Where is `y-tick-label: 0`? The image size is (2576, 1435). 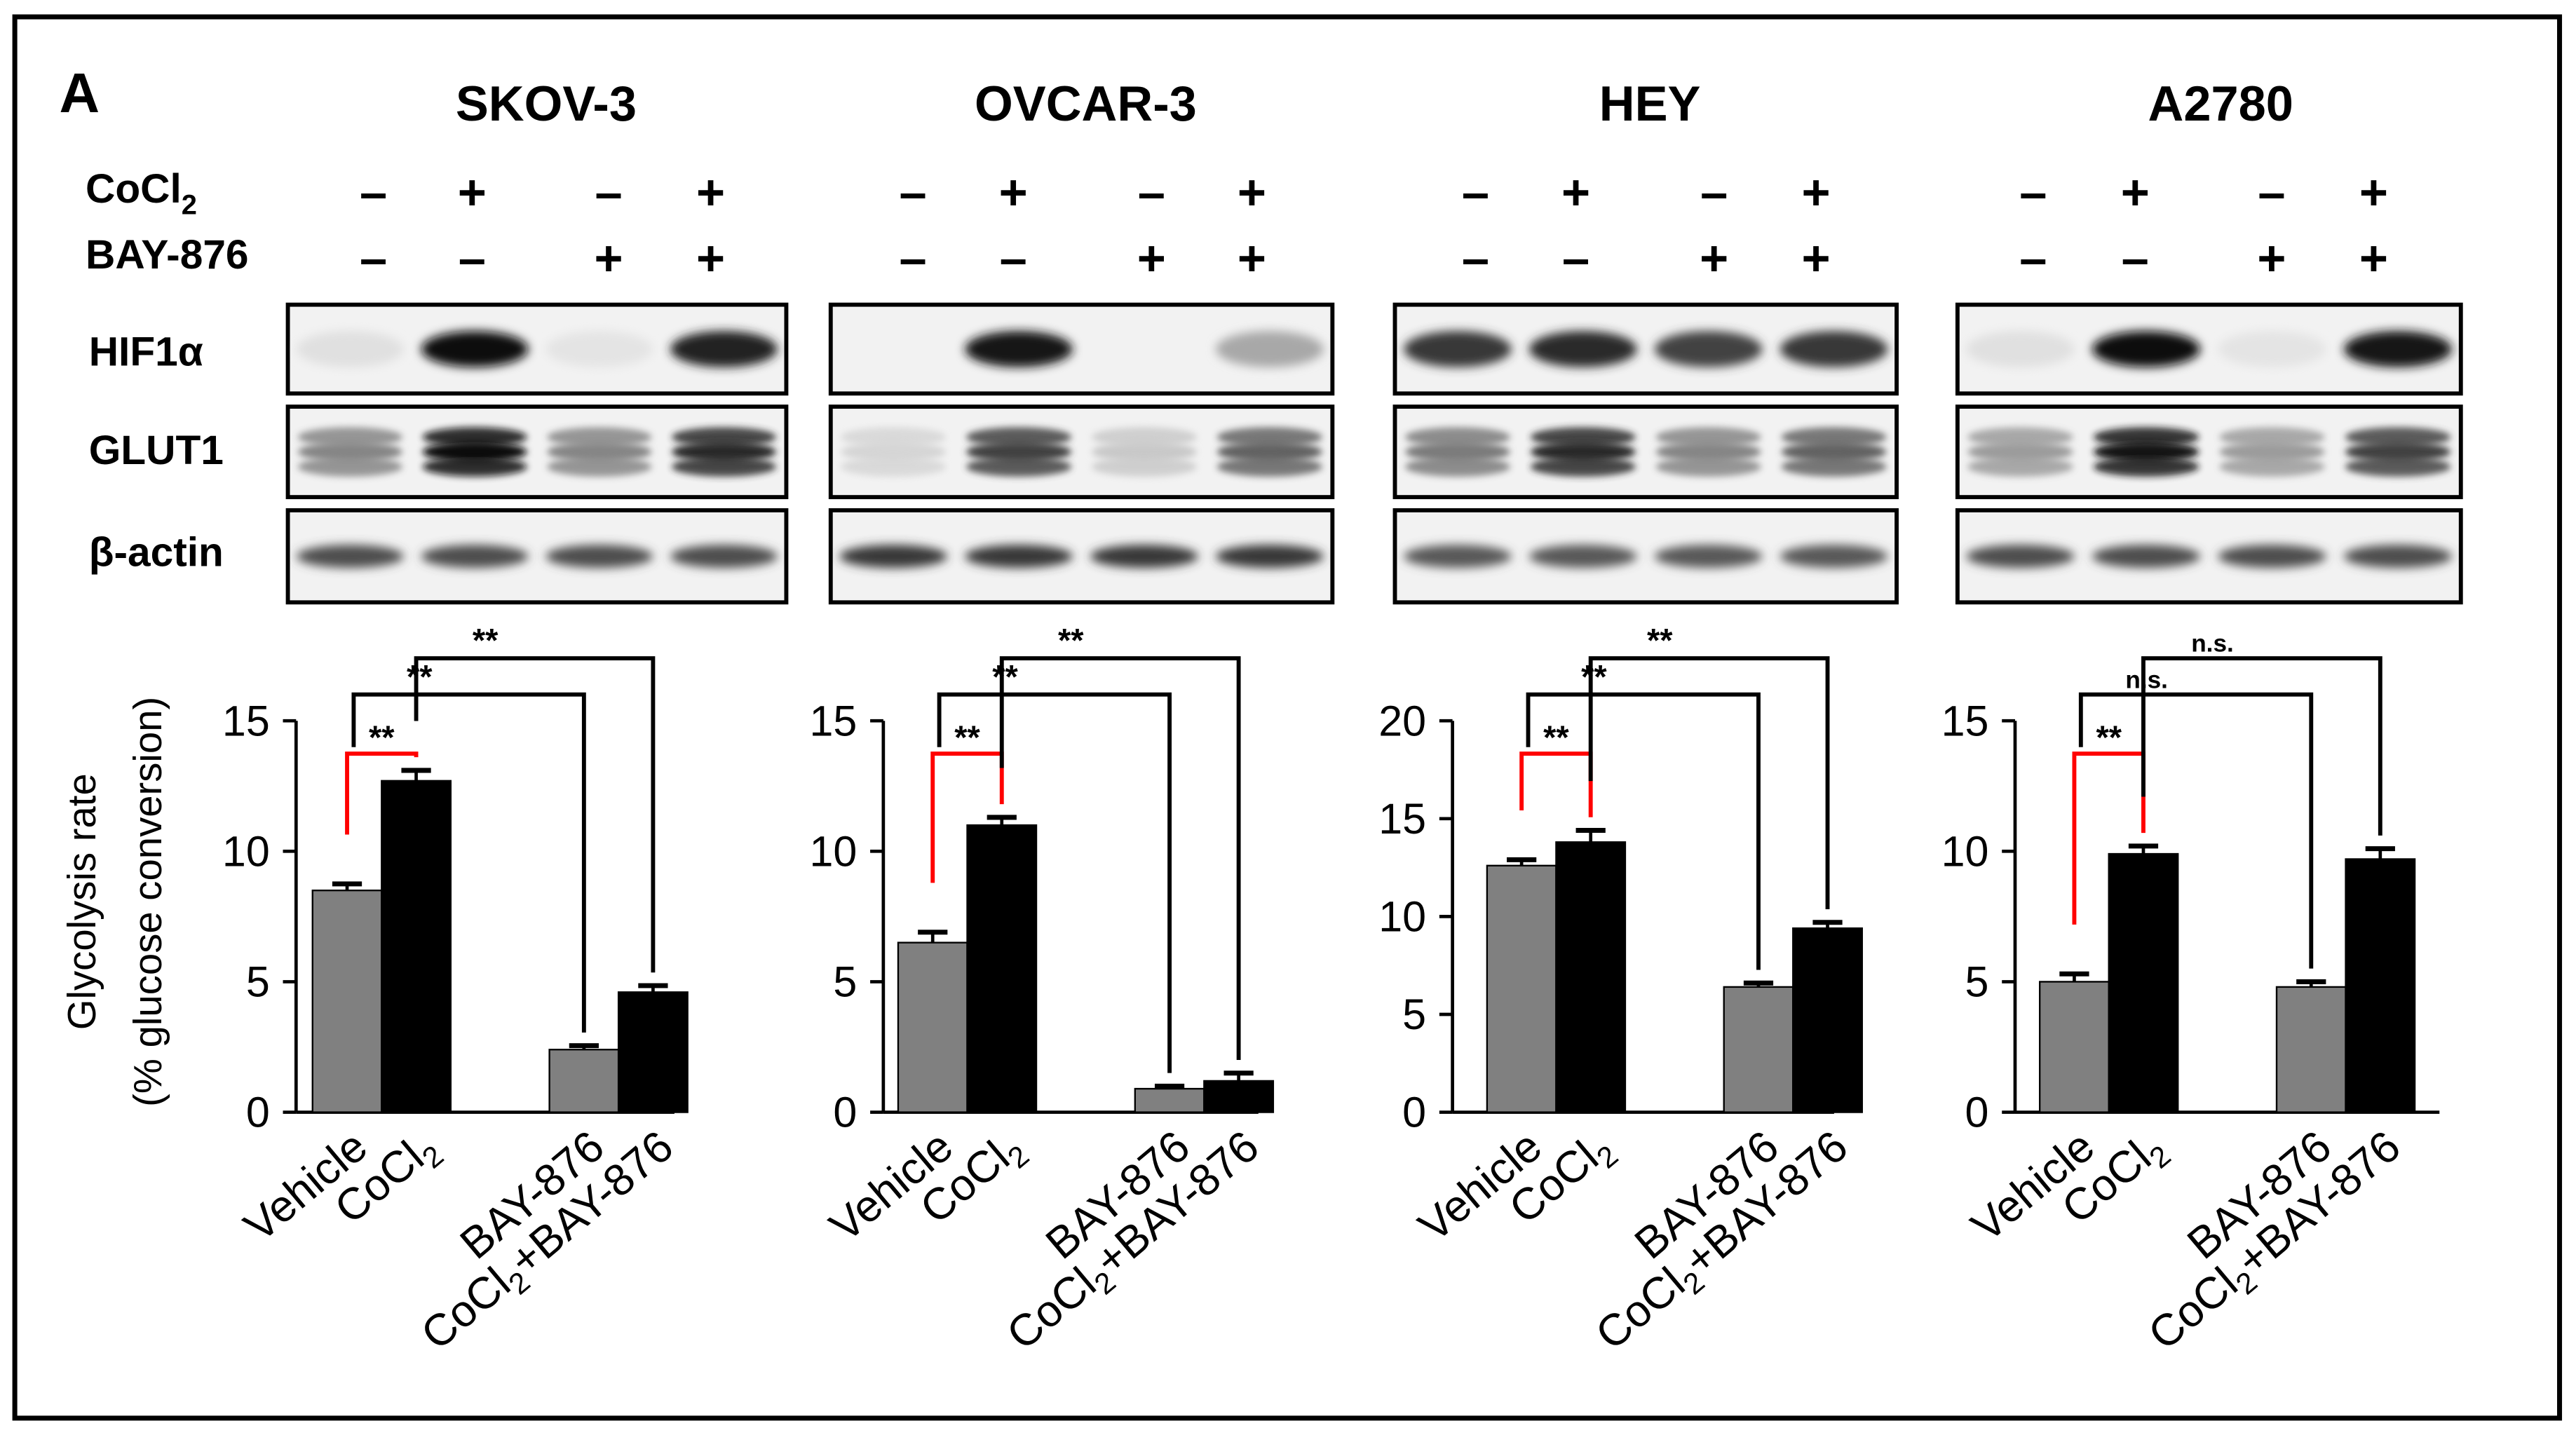 y-tick-label: 0 is located at coordinates (1977, 1112).